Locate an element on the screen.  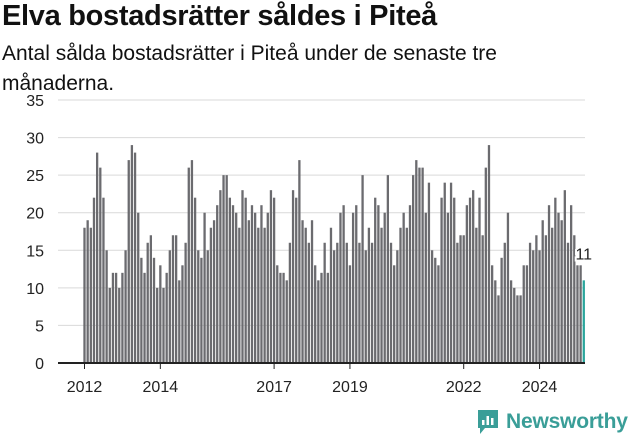
x-tick-label: 2012 is located at coordinates (85, 387).